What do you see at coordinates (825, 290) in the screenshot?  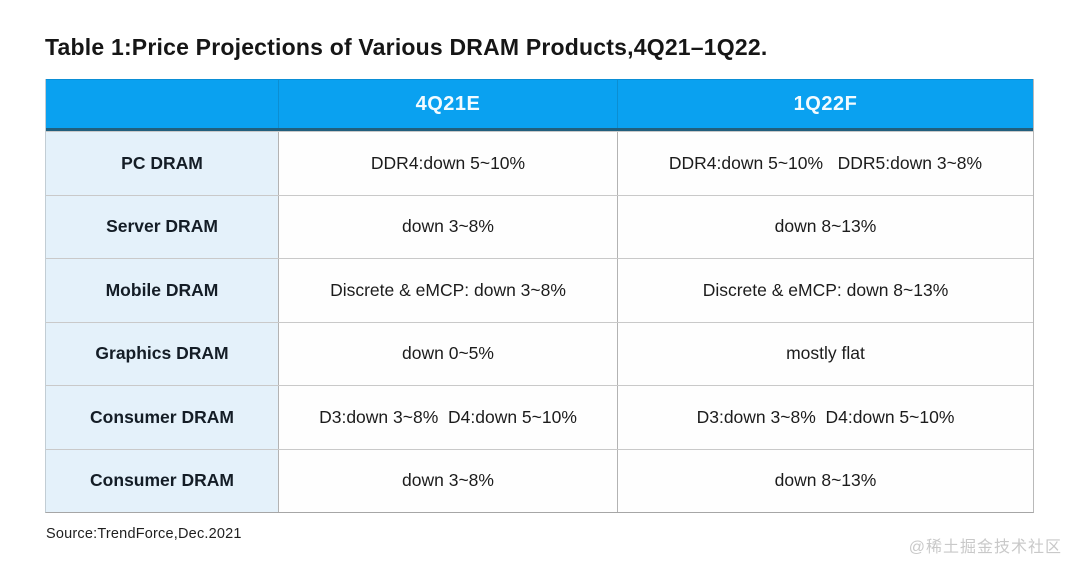 I see `cell-1q22f: Discrete & eMCP: down 8~13%` at bounding box center [825, 290].